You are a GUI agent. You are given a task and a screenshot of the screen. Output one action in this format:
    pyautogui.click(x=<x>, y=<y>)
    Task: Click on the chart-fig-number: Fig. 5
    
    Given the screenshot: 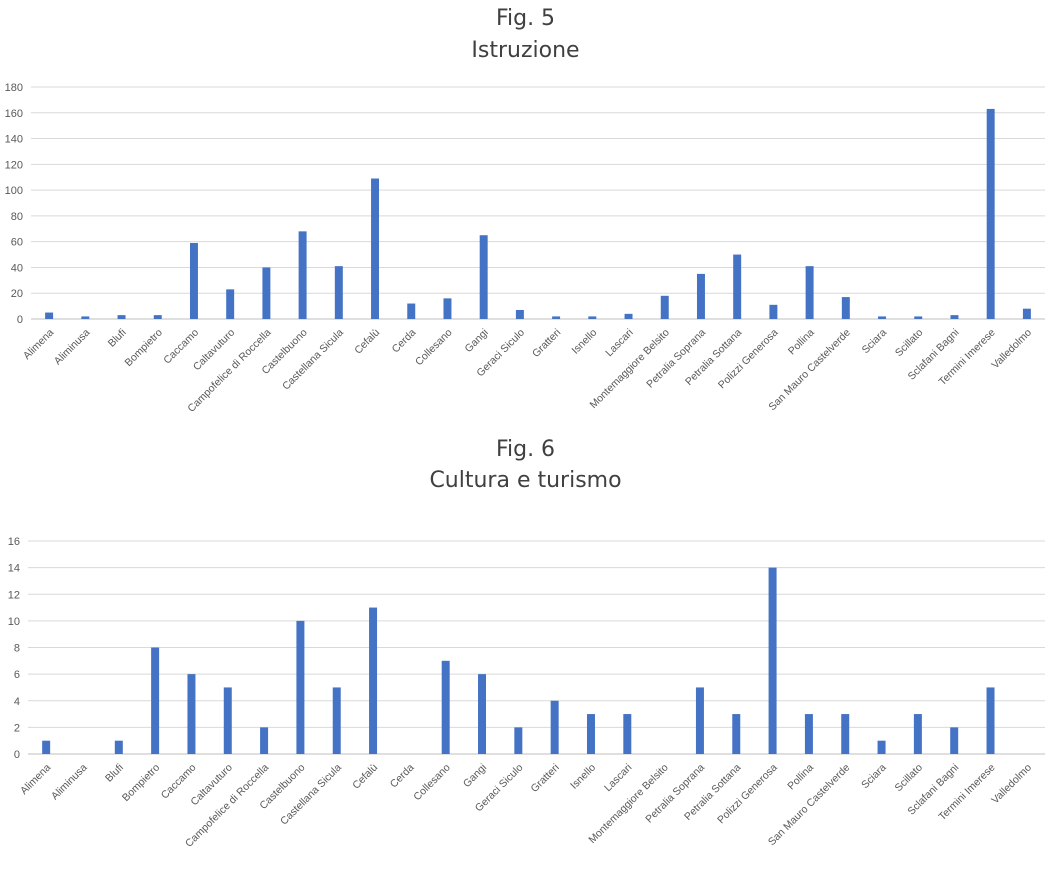 What is the action you would take?
    pyautogui.click(x=525, y=18)
    